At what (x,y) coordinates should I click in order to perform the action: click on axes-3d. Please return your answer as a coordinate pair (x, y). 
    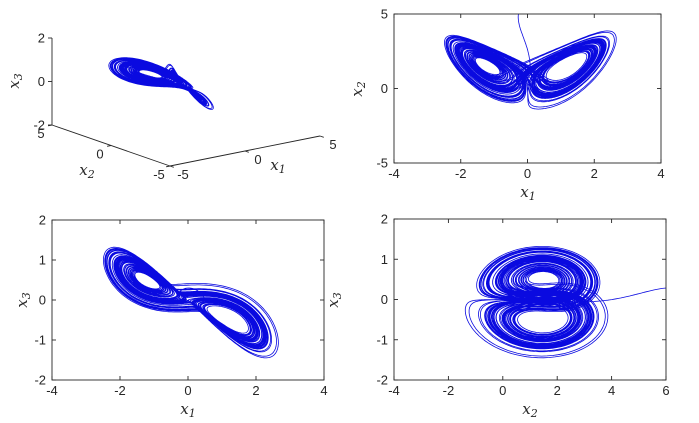
    Looking at the image, I should click on (185, 102).